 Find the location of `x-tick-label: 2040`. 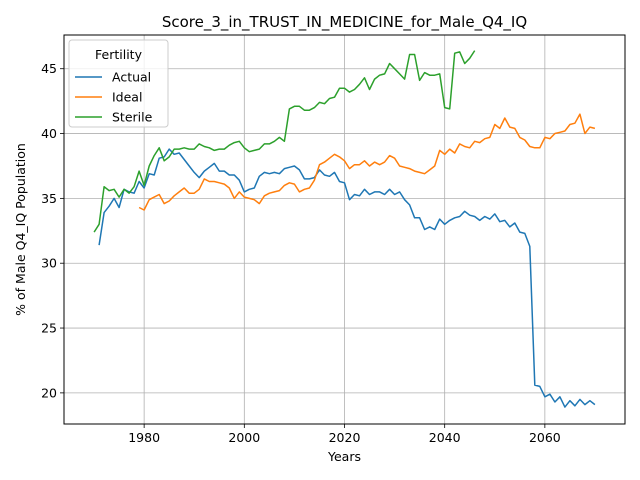

x-tick-label: 2040 is located at coordinates (445, 437).